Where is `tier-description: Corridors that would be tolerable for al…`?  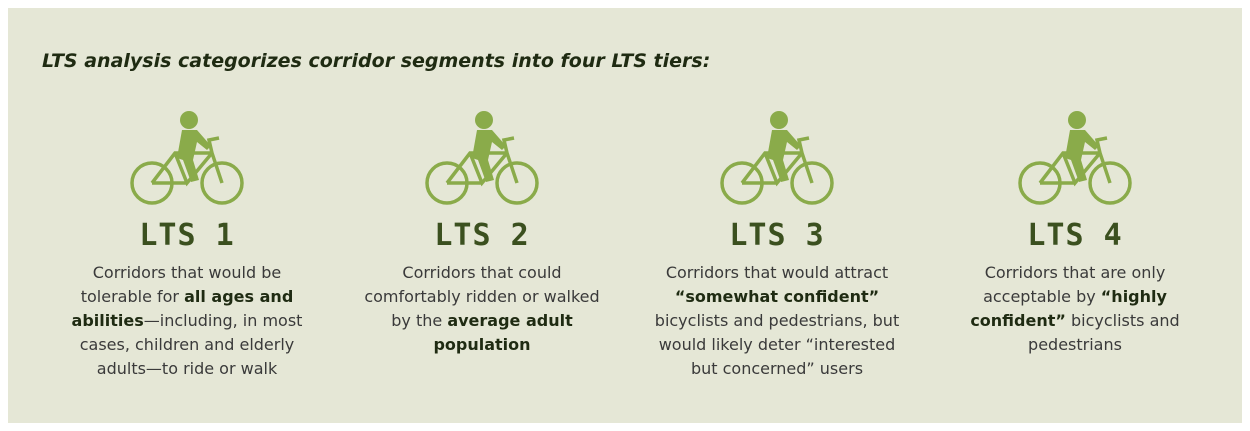
tier-description: Corridors that would be tolerable for al… is located at coordinates (187, 321).